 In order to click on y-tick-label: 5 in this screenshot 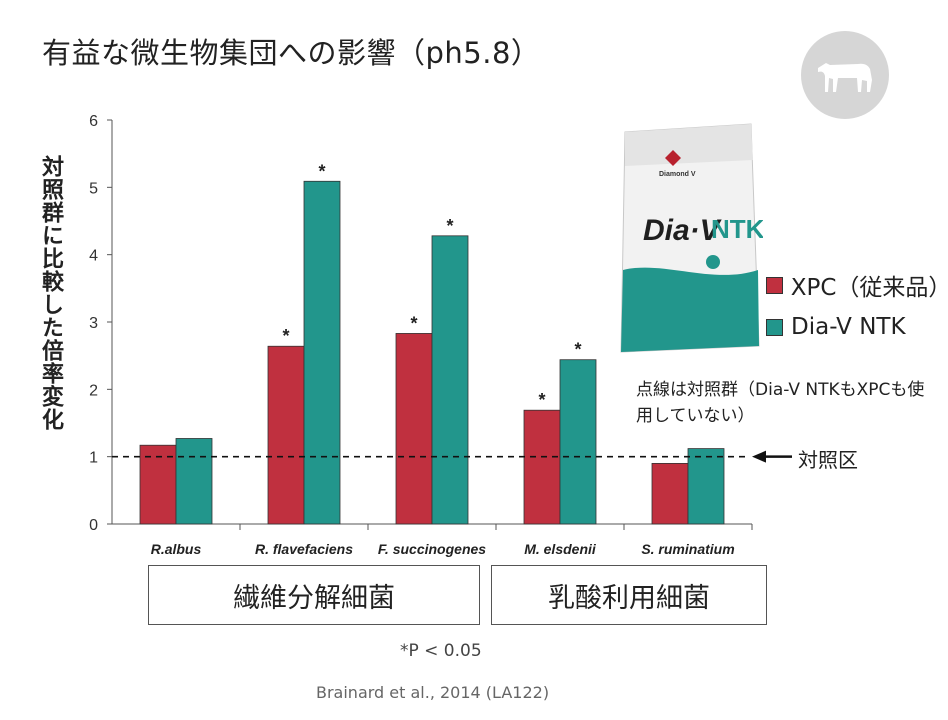, I will do `click(93, 188)`.